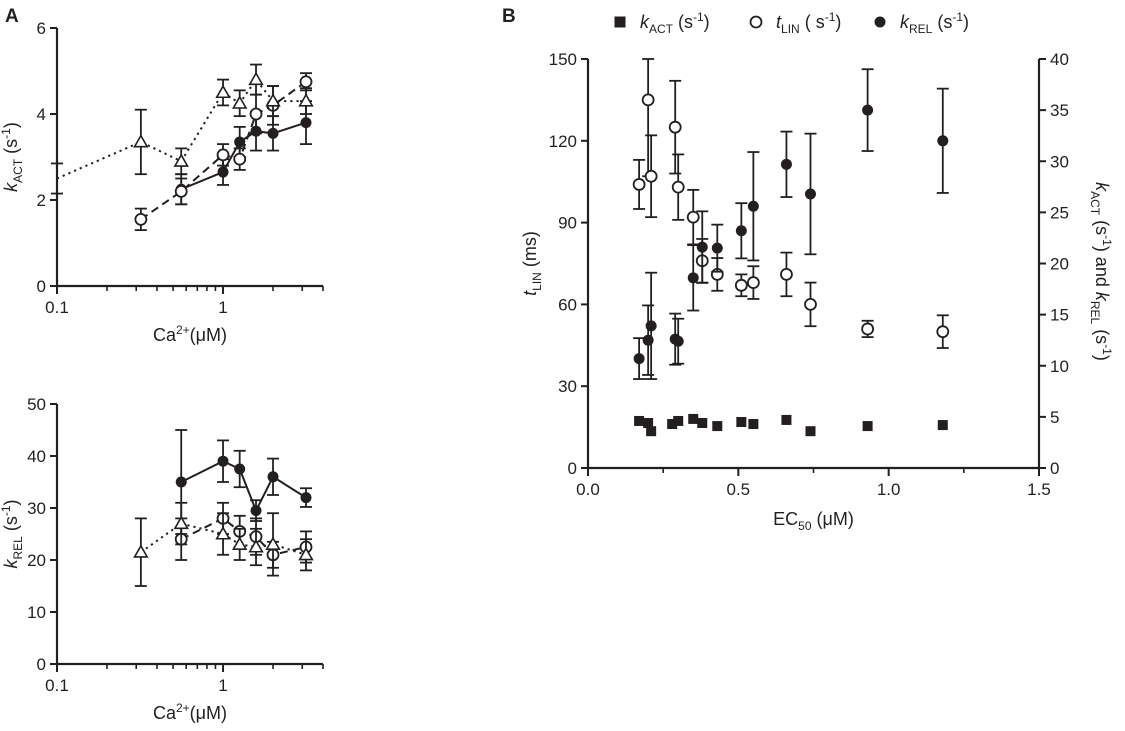  Describe the element at coordinates (12, 16) in the screenshot. I see `panel-a-letter: A` at that location.